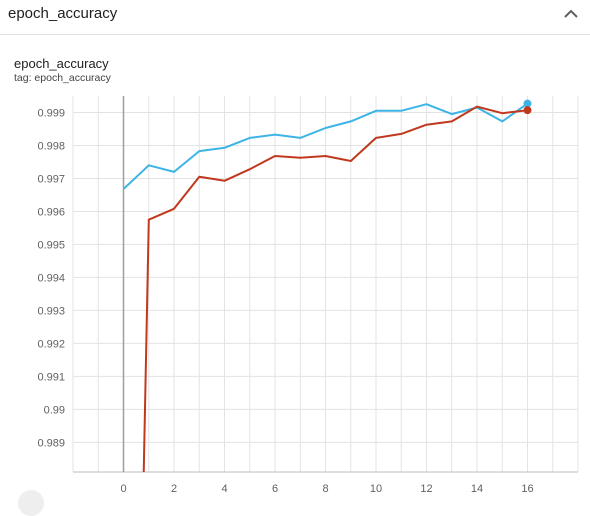 The height and width of the screenshot is (516, 590). Describe the element at coordinates (571, 14) in the screenshot. I see `chevron-up-icon` at that location.